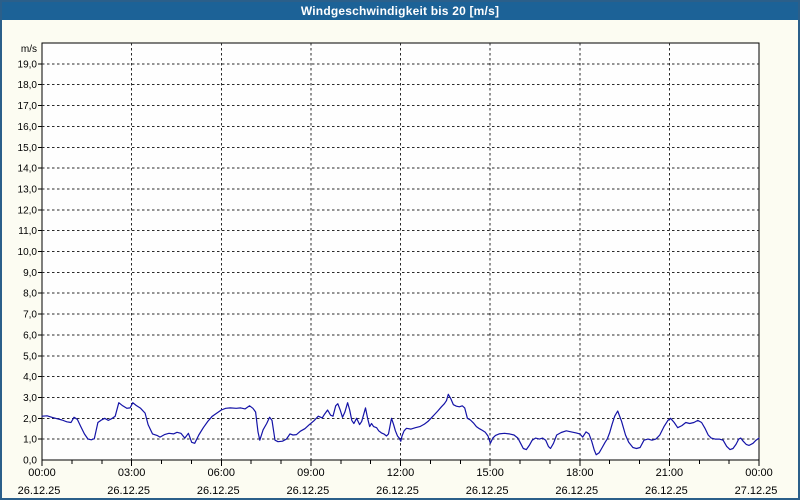  What do you see at coordinates (29, 49) in the screenshot?
I see `y-axis-unit-label: m/s` at bounding box center [29, 49].